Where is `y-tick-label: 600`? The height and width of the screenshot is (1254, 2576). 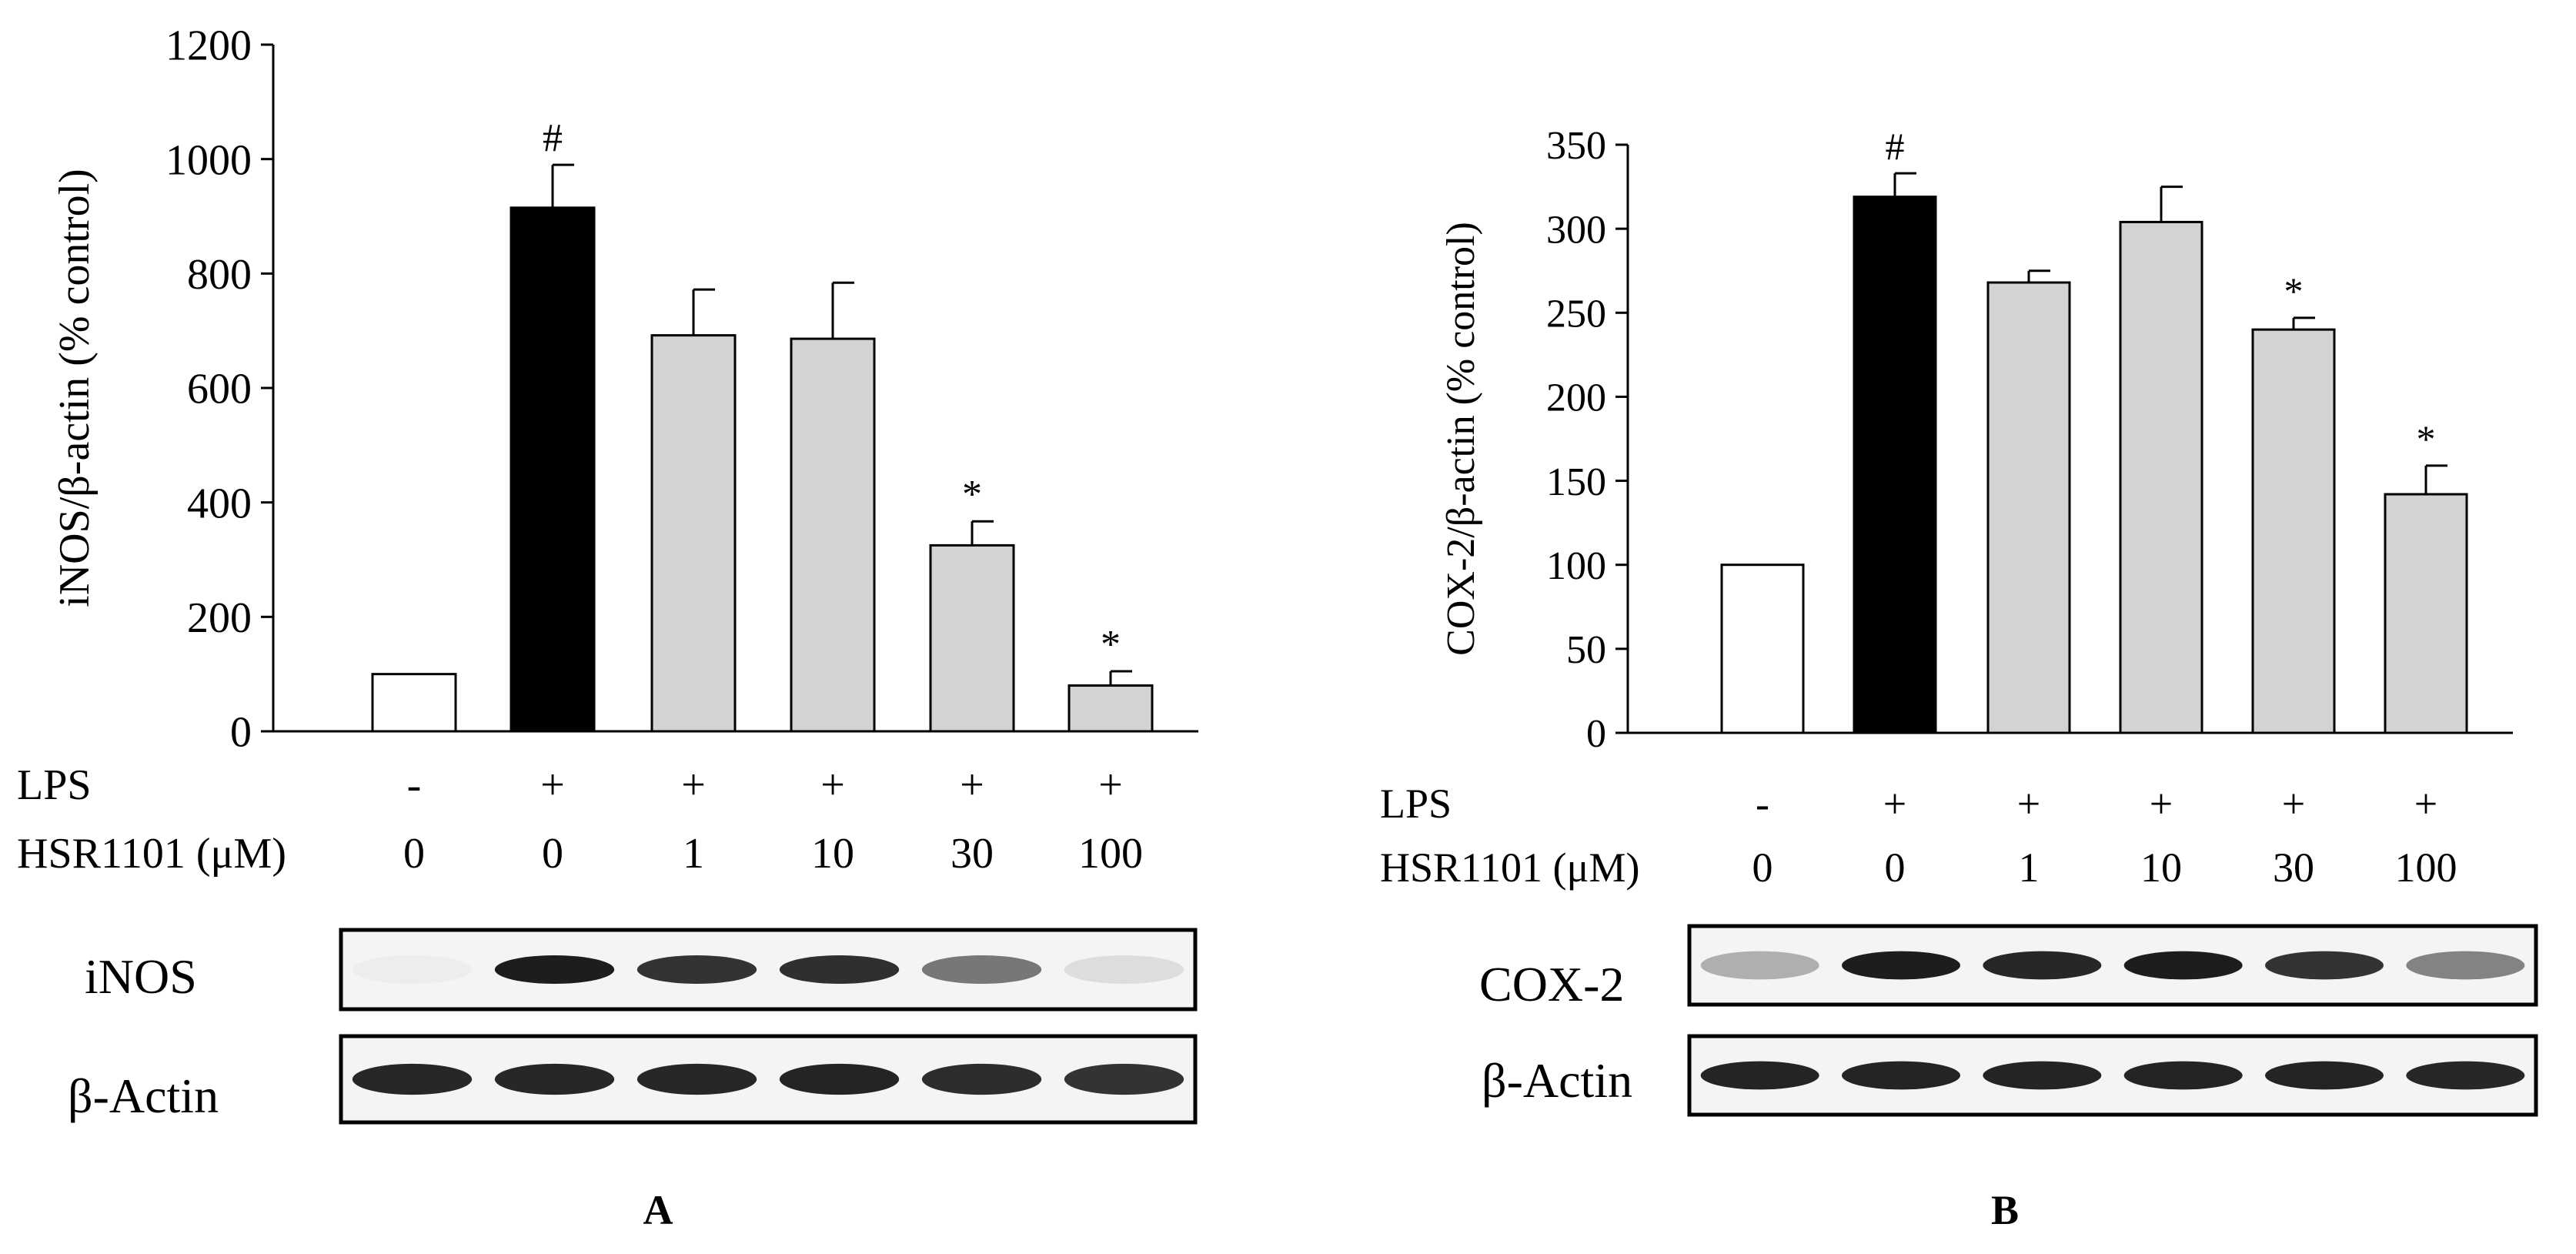
y-tick-label: 600 is located at coordinates (220, 390).